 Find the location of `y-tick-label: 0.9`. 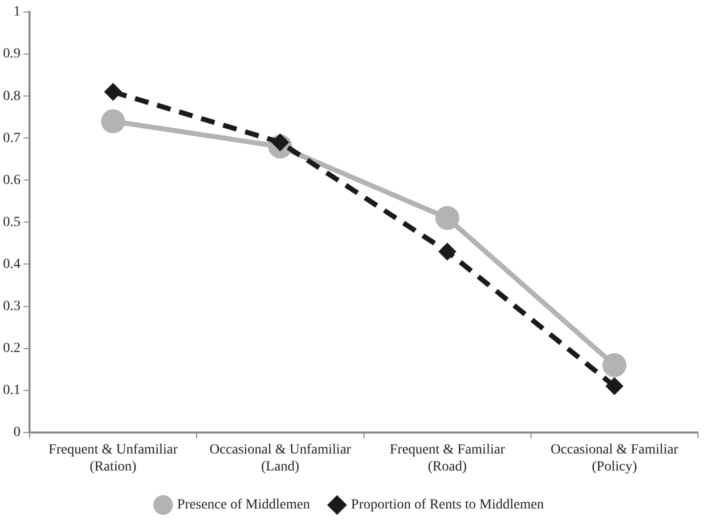

y-tick-label: 0.9 is located at coordinates (11, 54).